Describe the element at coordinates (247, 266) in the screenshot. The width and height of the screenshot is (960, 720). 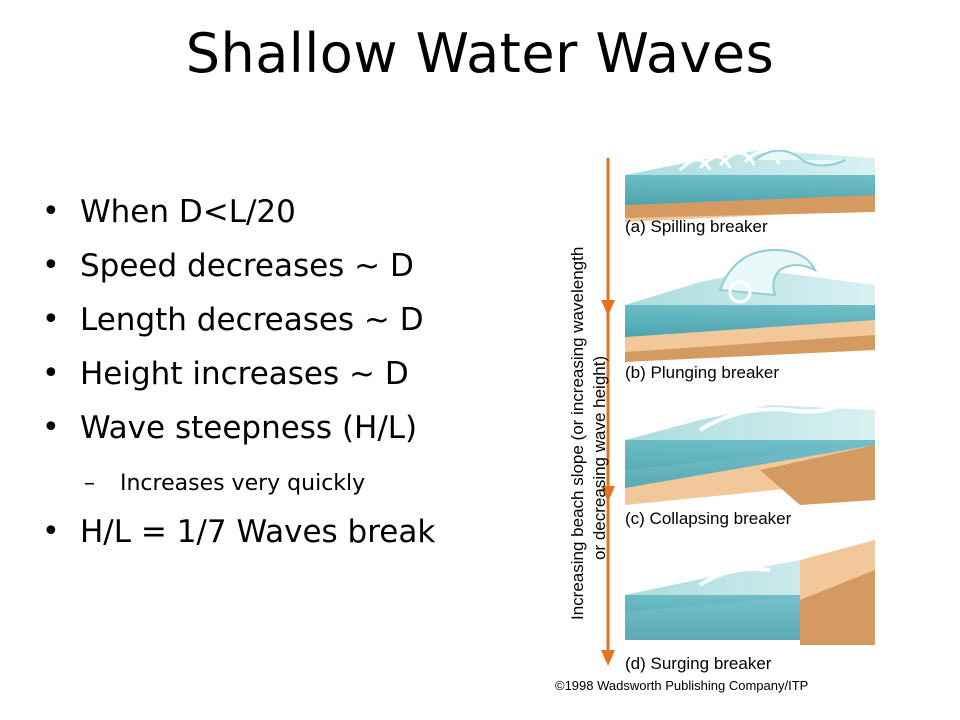
I see `bullet-text: Speed decreases ~ D` at that location.